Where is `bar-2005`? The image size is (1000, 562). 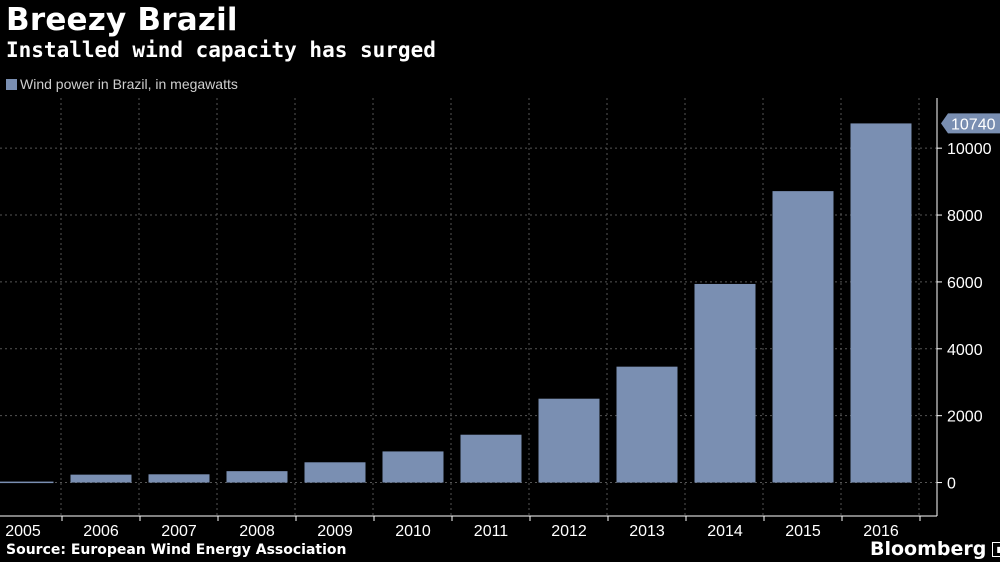 bar-2005 is located at coordinates (27, 482).